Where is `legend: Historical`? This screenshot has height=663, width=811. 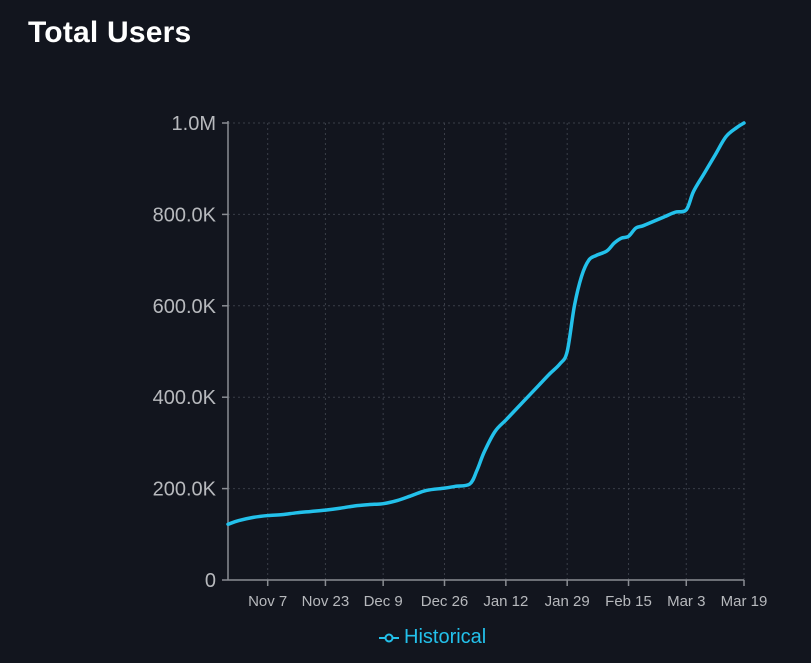
legend: Historical is located at coordinates (432, 637).